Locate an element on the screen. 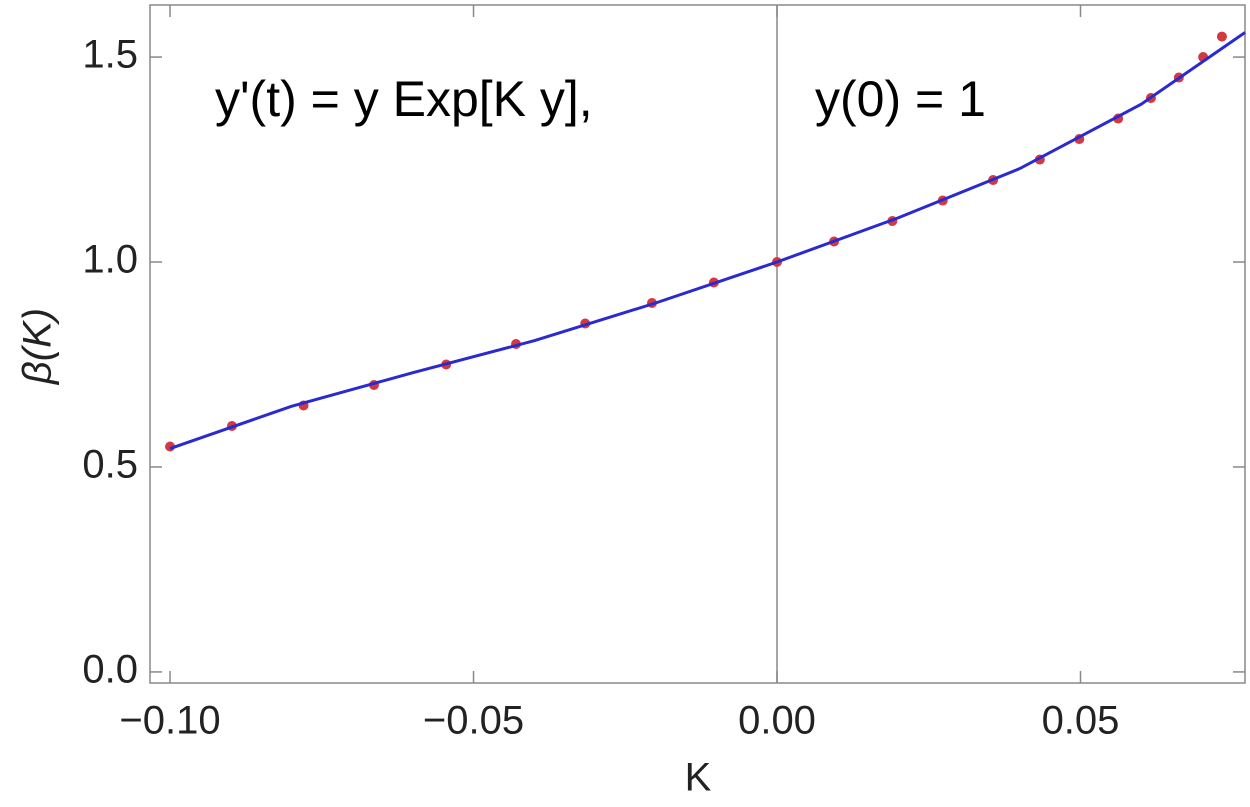 The height and width of the screenshot is (807, 1250). annotation: y(0) = 1 is located at coordinates (900, 99).